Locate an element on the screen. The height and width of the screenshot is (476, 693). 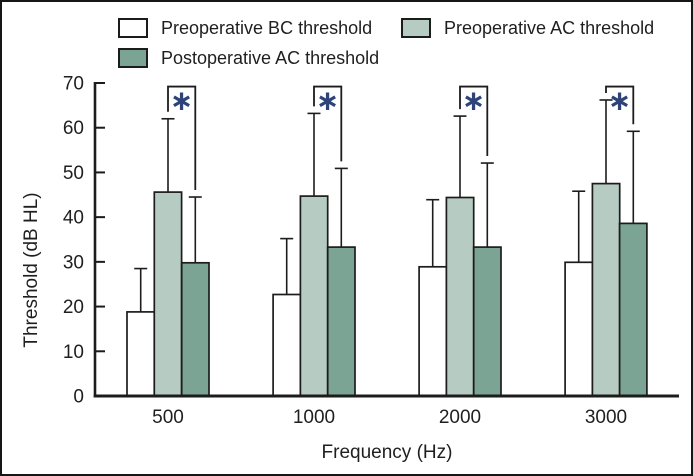
legend-item-preop-bc: Preoperative BC threshold is located at coordinates (245, 28).